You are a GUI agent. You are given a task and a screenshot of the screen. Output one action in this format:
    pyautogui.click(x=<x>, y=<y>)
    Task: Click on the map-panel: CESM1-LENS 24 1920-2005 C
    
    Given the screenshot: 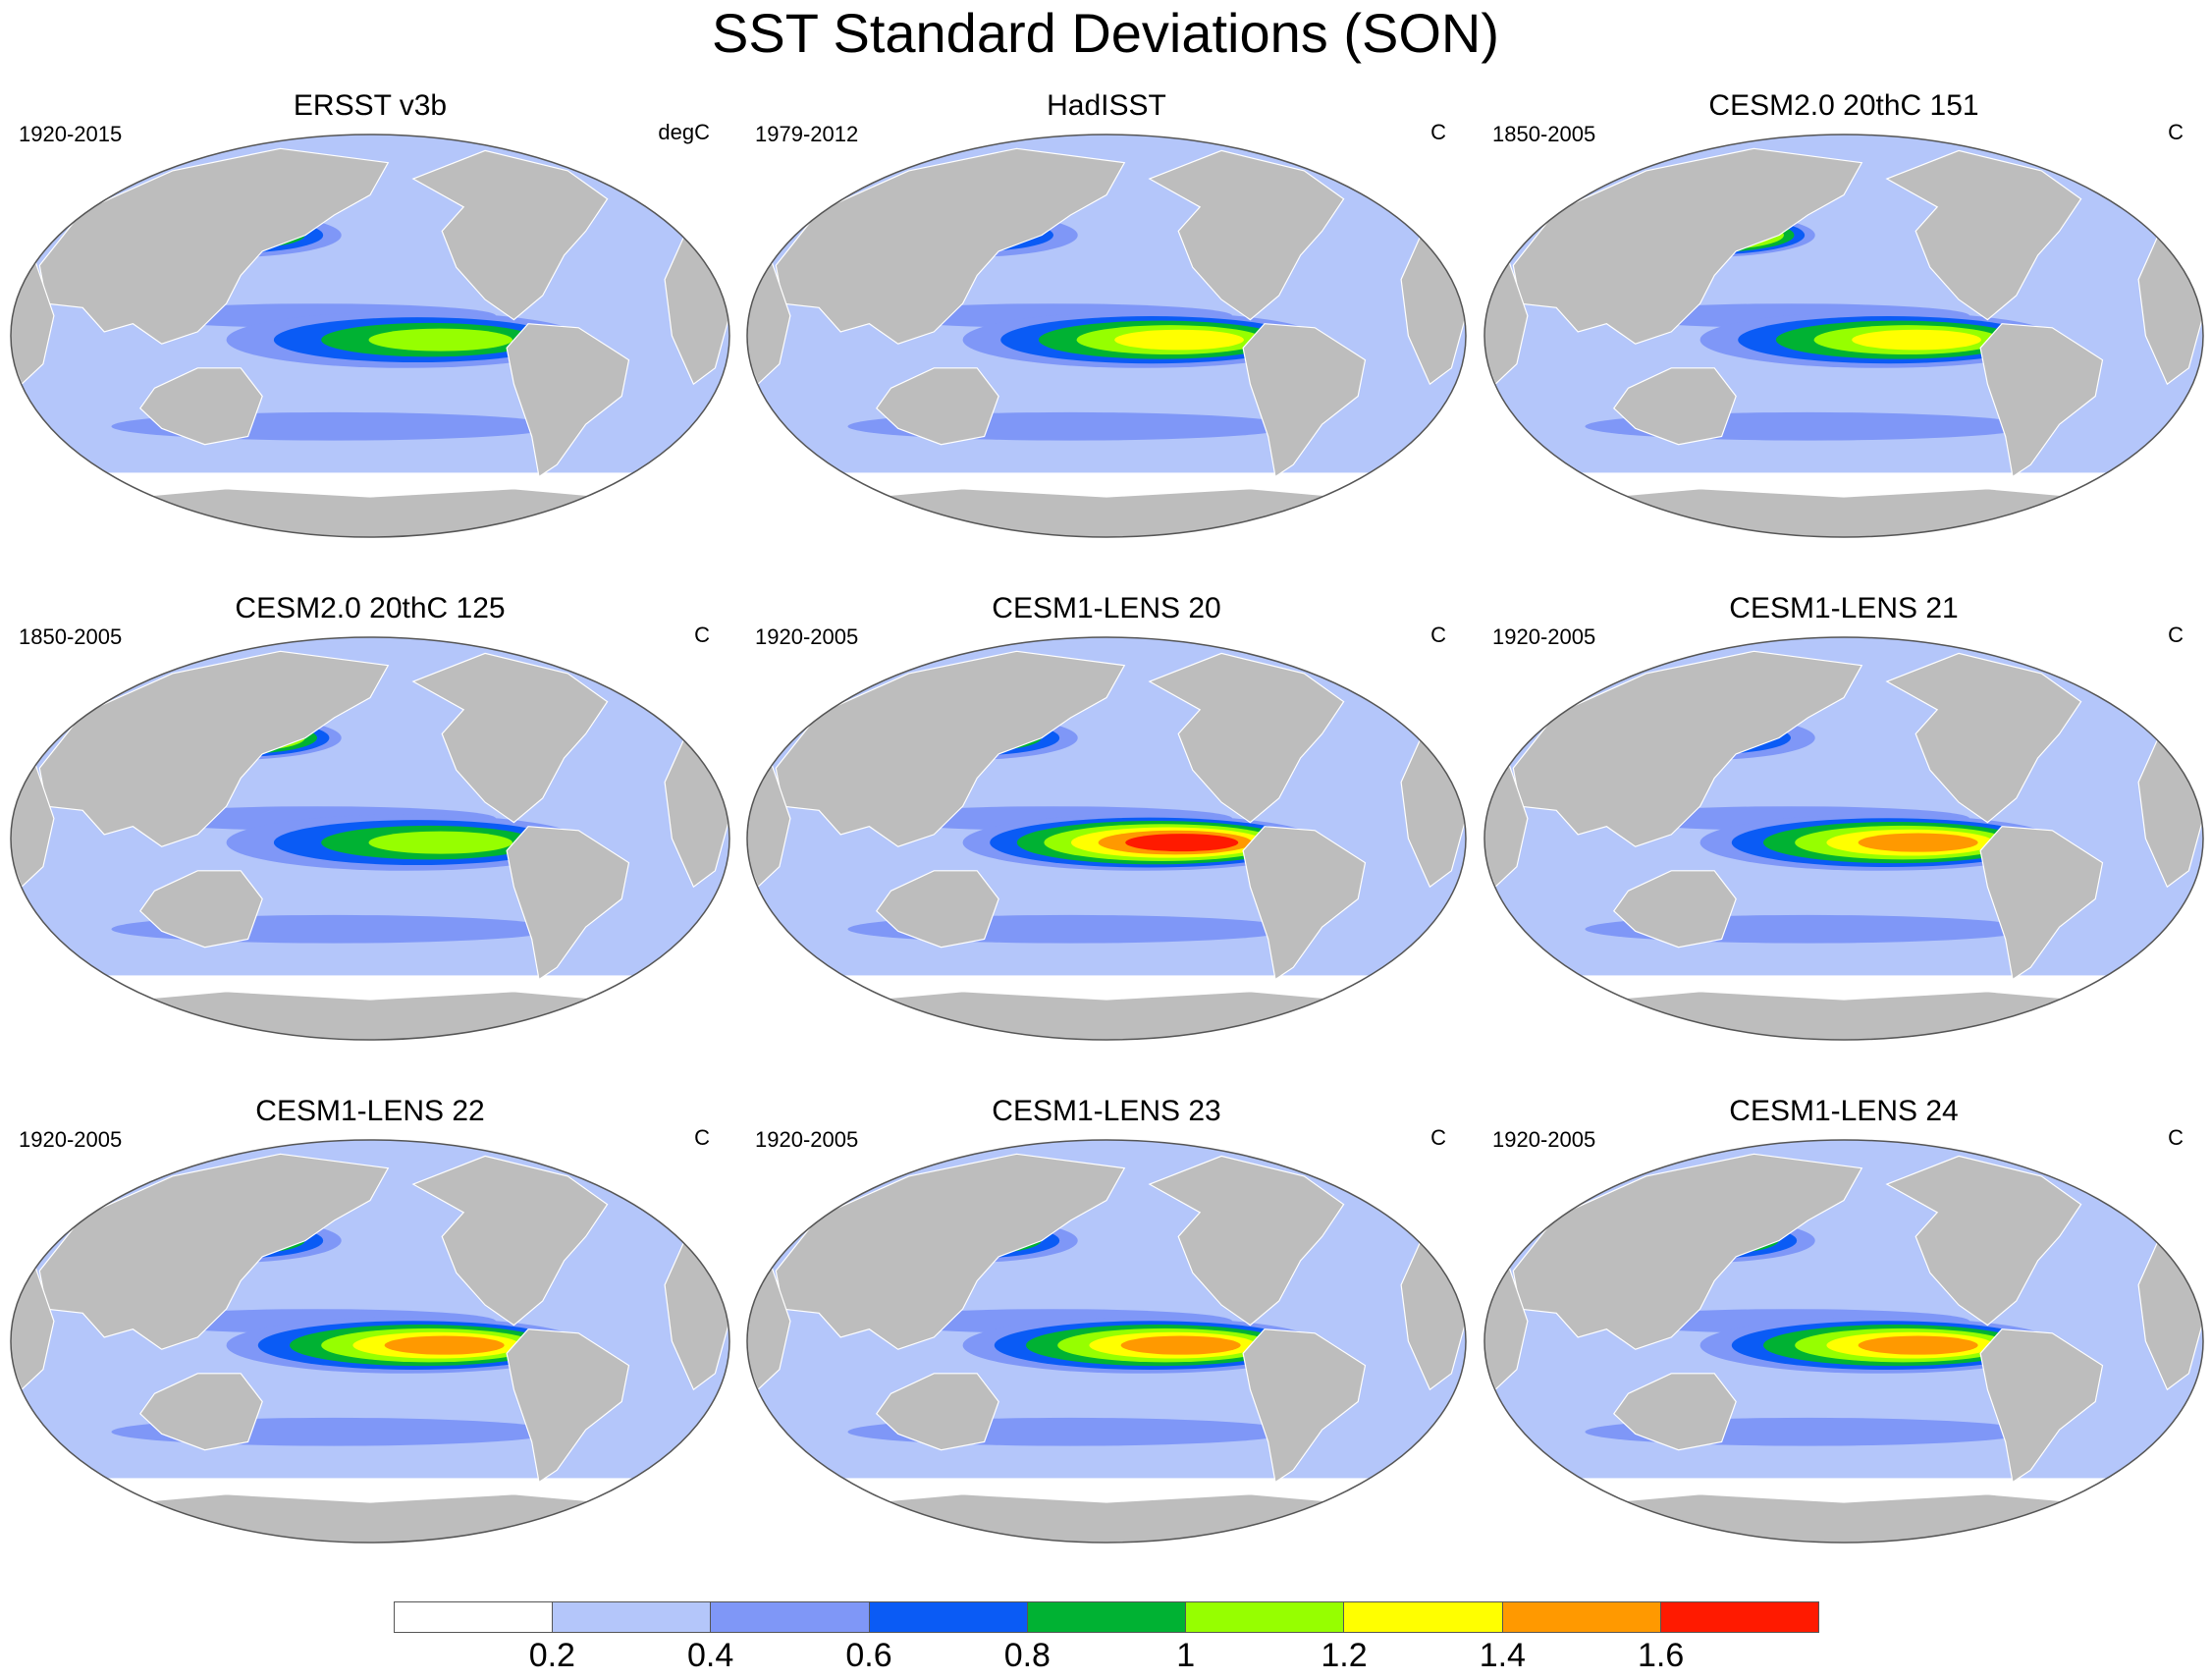 What is the action you would take?
    pyautogui.click(x=1844, y=1349)
    